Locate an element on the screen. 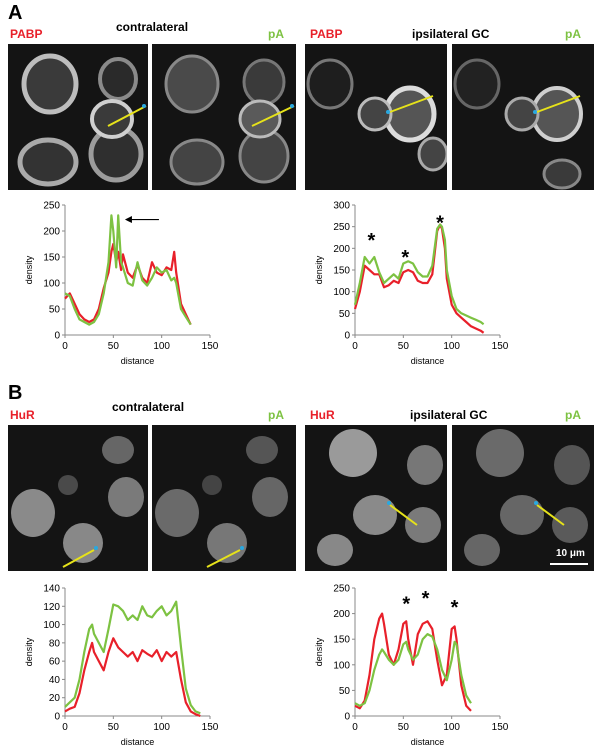 Image resolution: width=601 pixels, height=751 pixels. title-b-left: contralateral is located at coordinates (148, 407).